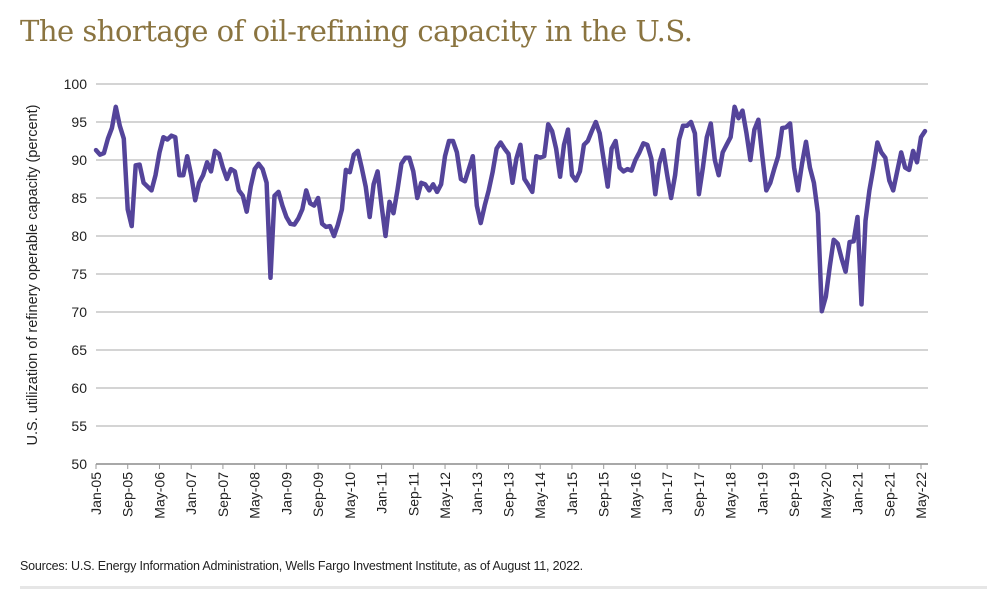 This screenshot has height=592, width=1007. What do you see at coordinates (540, 495) in the screenshot?
I see `x-tick-label: May-14` at bounding box center [540, 495].